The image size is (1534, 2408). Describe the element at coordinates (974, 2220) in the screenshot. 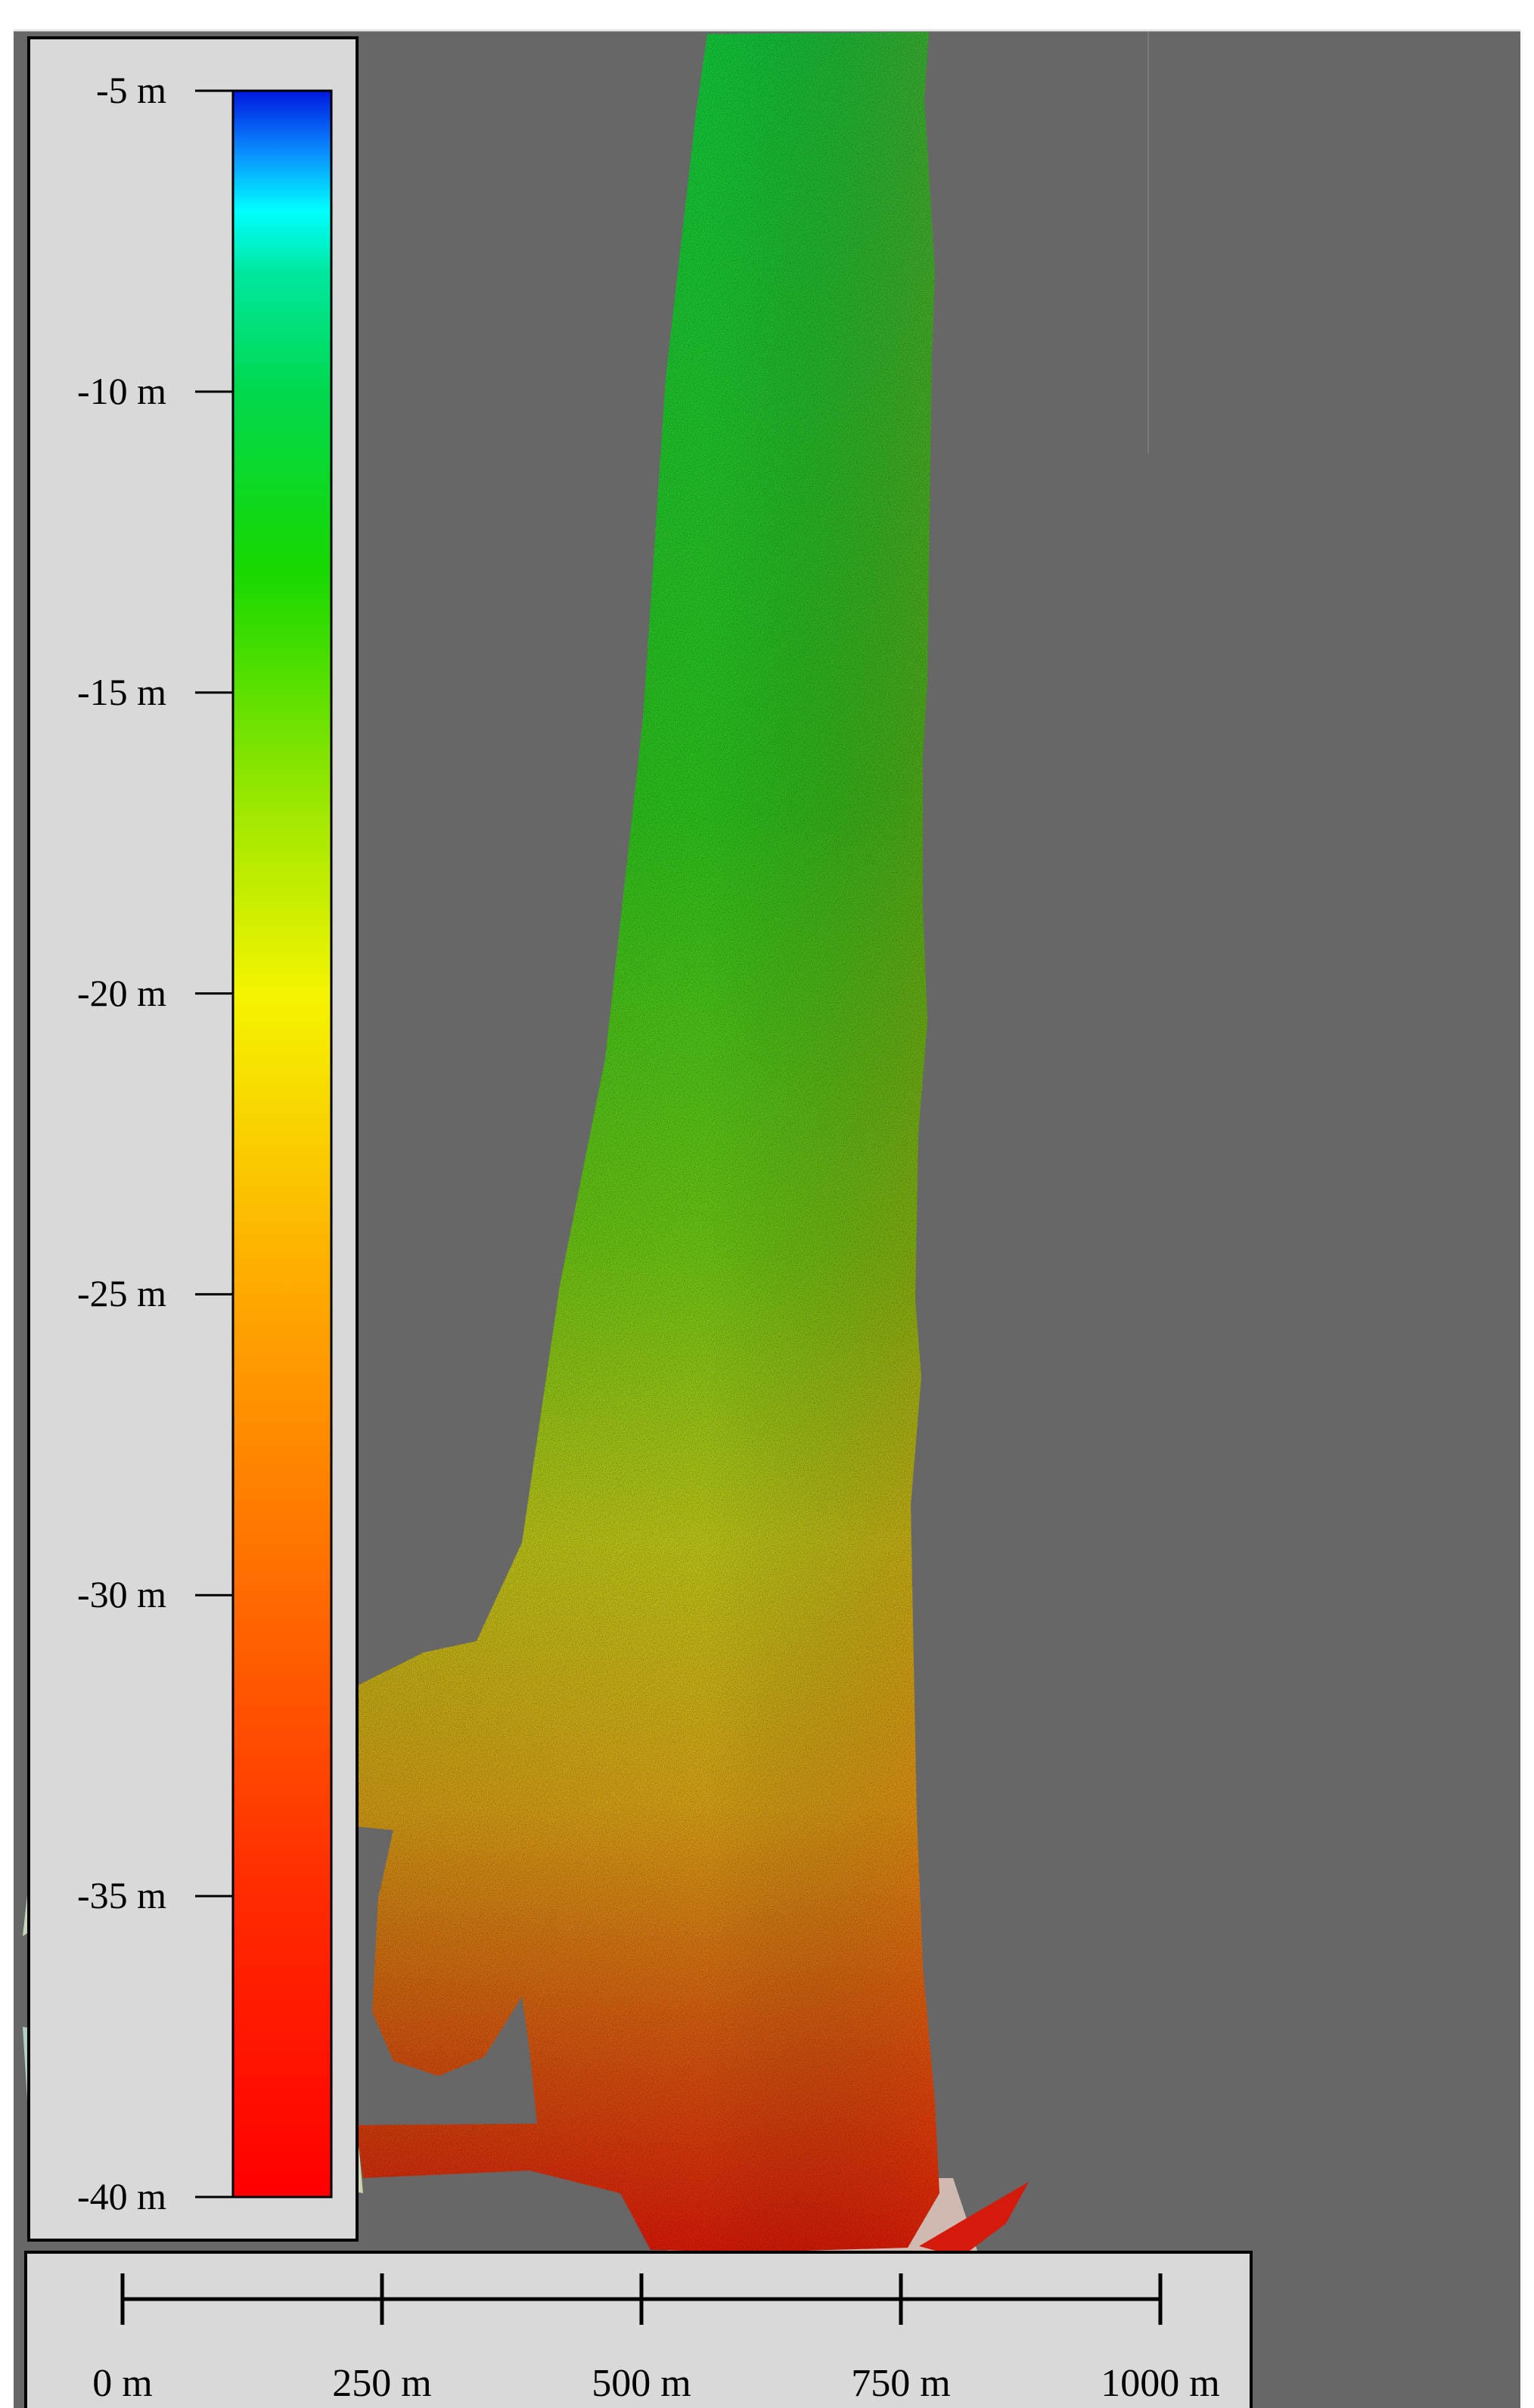

I see `survey-swath-red-tip` at that location.